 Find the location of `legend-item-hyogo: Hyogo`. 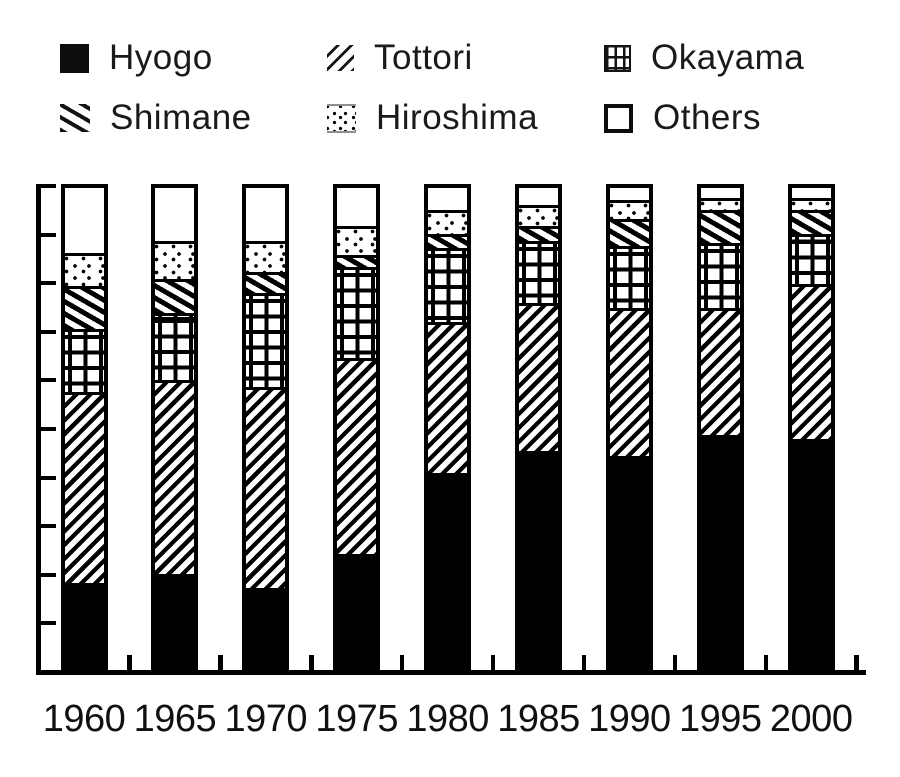

legend-item-hyogo: Hyogo is located at coordinates (136, 58).